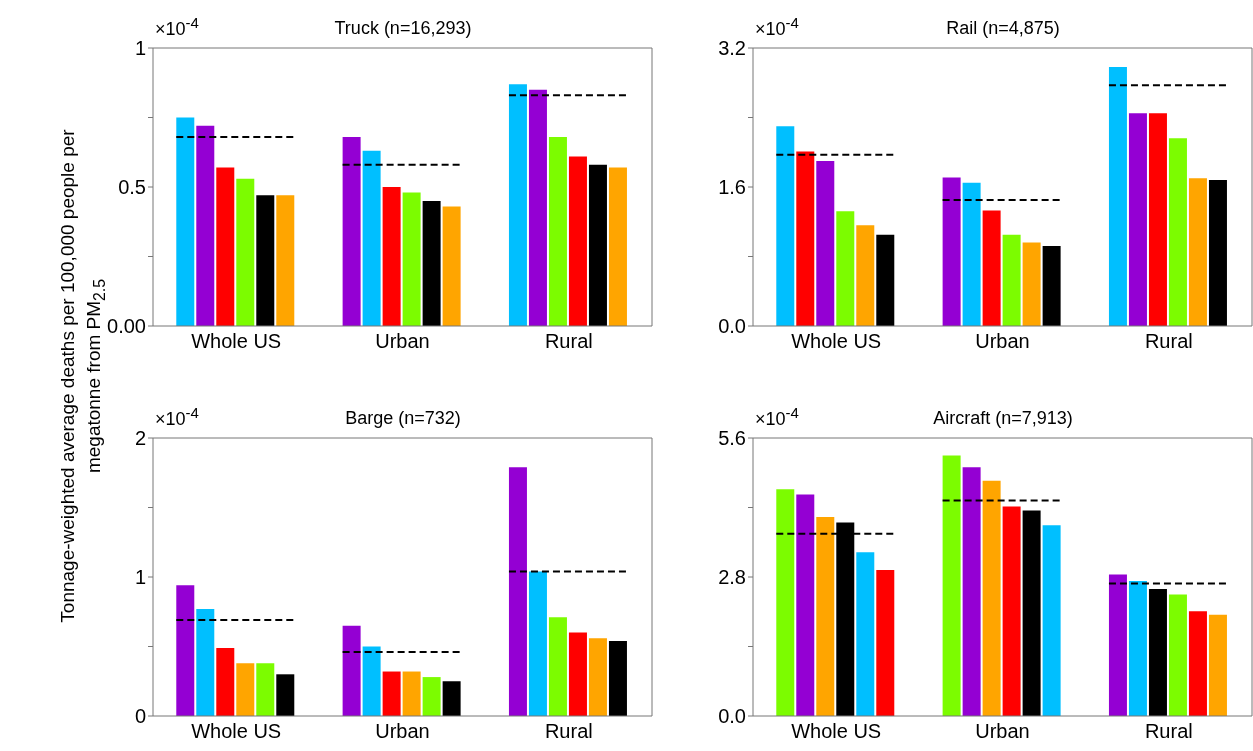 The height and width of the screenshot is (751, 1253). What do you see at coordinates (732, 438) in the screenshot?
I see `y-tick-label: 5.6` at bounding box center [732, 438].